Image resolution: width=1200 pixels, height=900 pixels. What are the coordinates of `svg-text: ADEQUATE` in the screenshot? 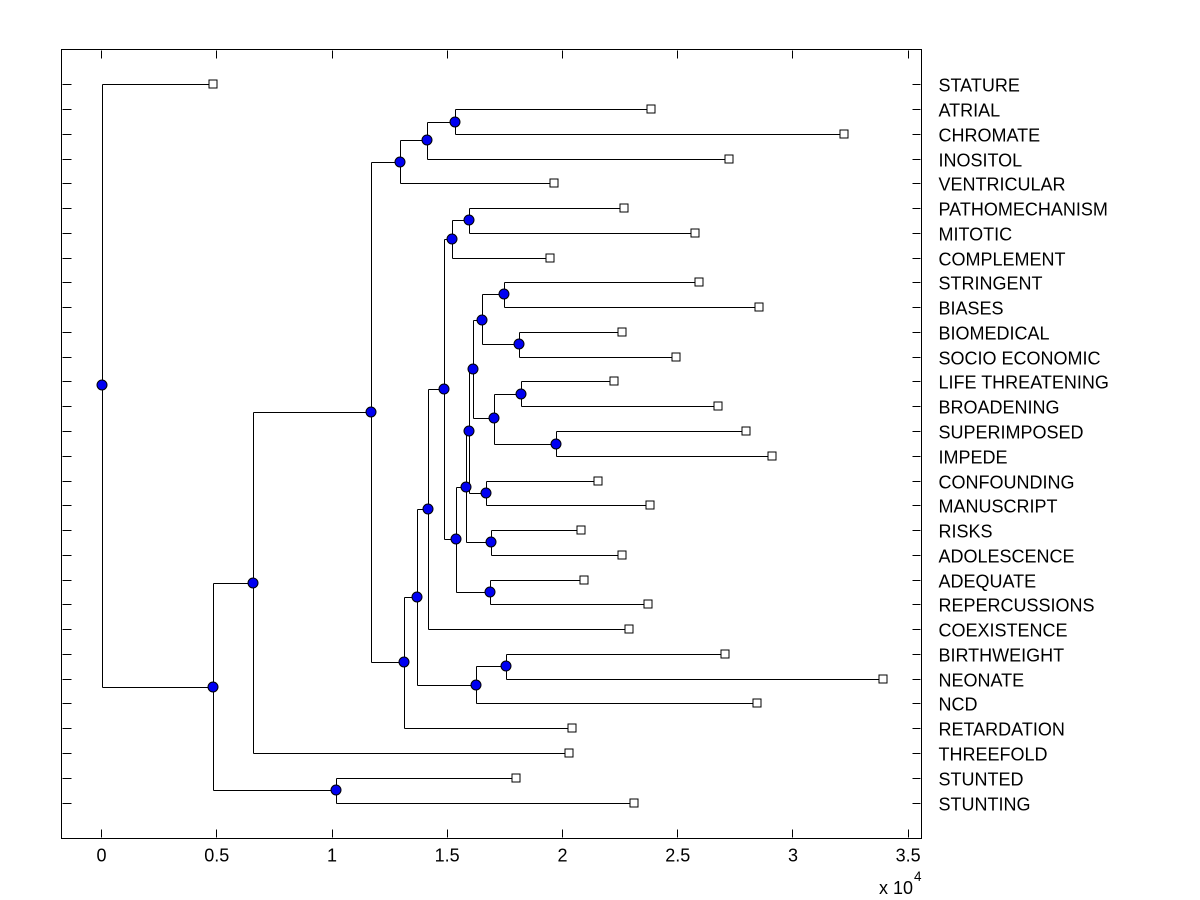 It's located at (988, 581).